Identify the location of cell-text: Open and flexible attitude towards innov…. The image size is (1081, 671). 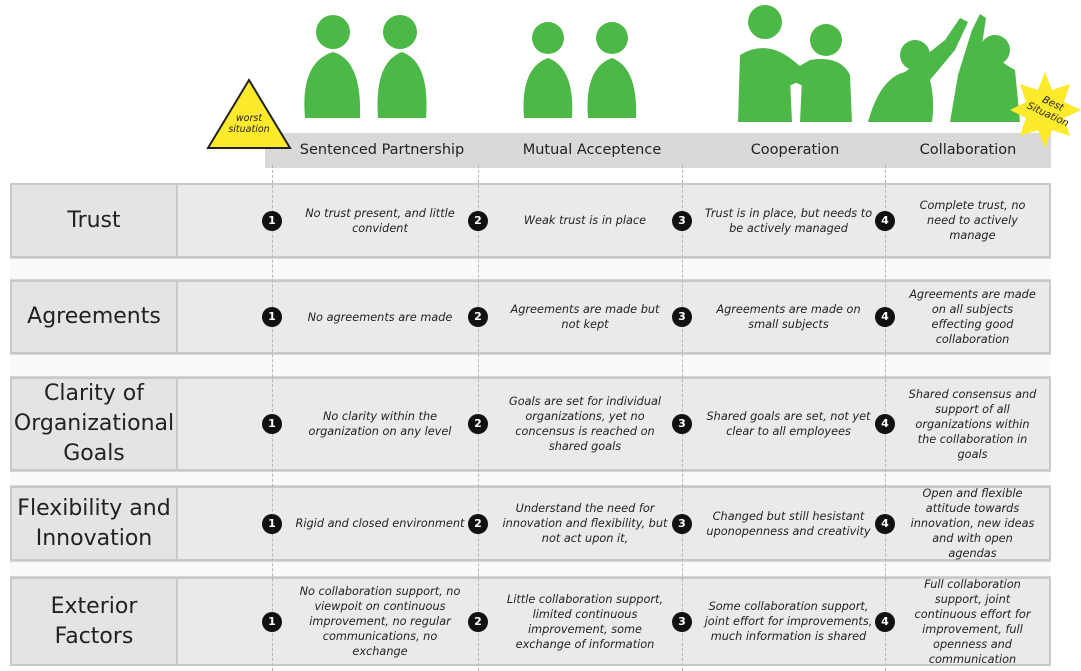
(972, 523).